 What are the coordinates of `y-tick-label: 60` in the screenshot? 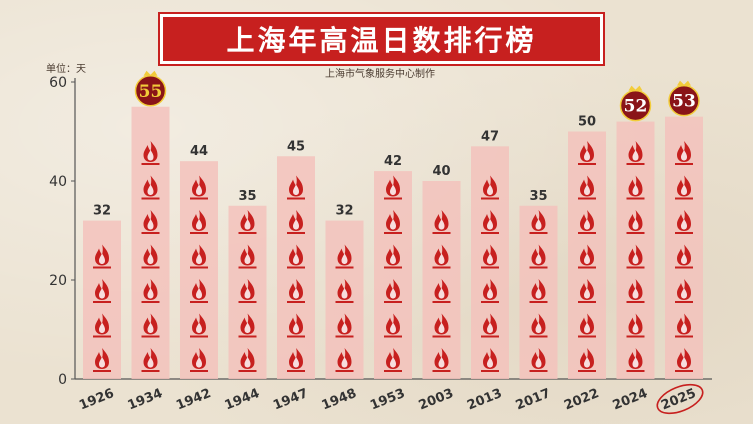 It's located at (58, 83).